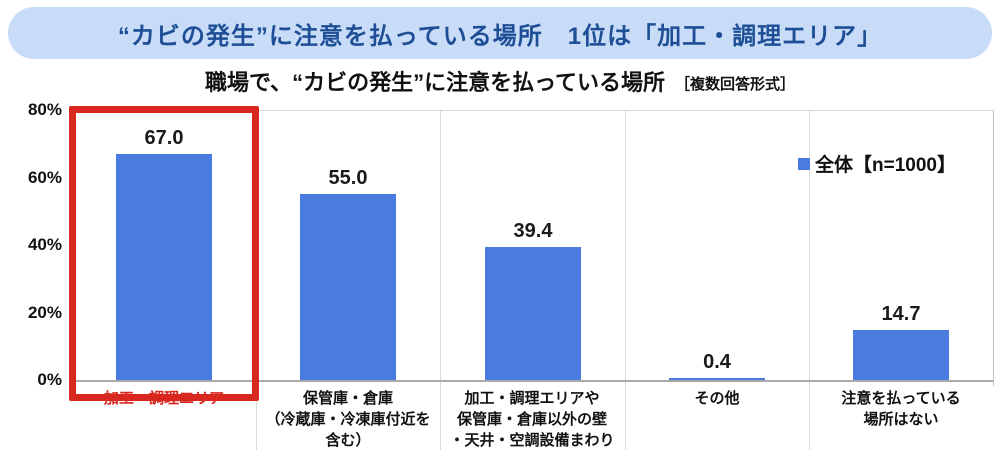  Describe the element at coordinates (717, 362) in the screenshot. I see `bar-value-label: 0.4` at that location.